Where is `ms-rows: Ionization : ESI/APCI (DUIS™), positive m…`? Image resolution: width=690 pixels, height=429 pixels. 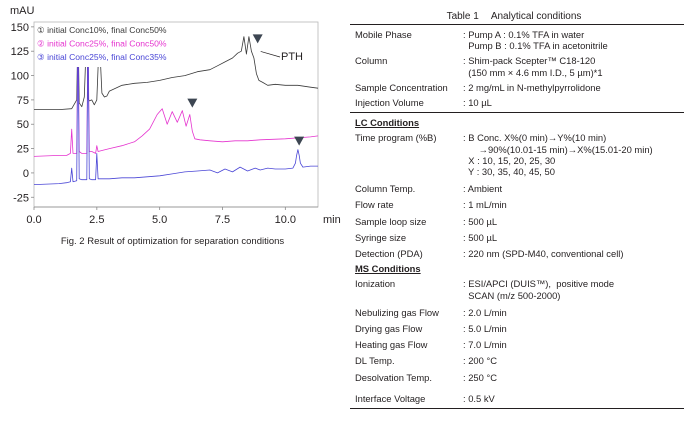 ms-rows: Ionization : ESI/APCI (DUIS™), positive m… is located at coordinates (517, 341).